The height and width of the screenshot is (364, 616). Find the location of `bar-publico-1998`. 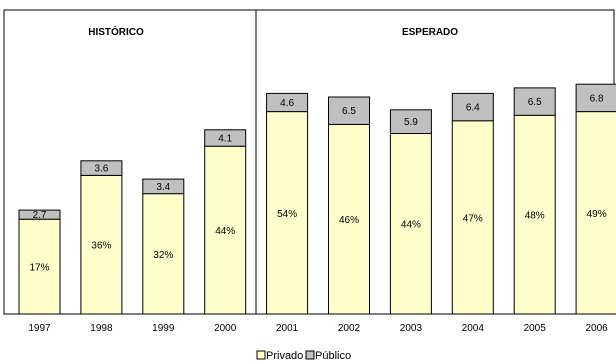

bar-publico-1998 is located at coordinates (101, 168).